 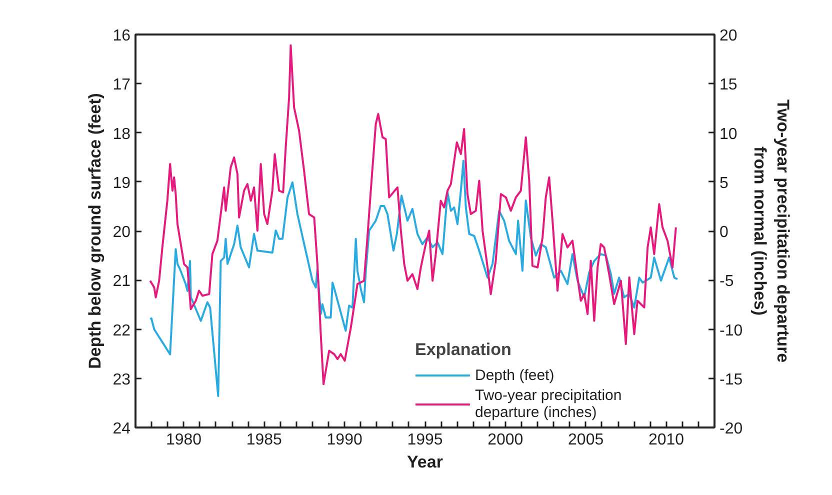 What do you see at coordinates (727, 281) in the screenshot?
I see `y2-tick-label: -5` at bounding box center [727, 281].